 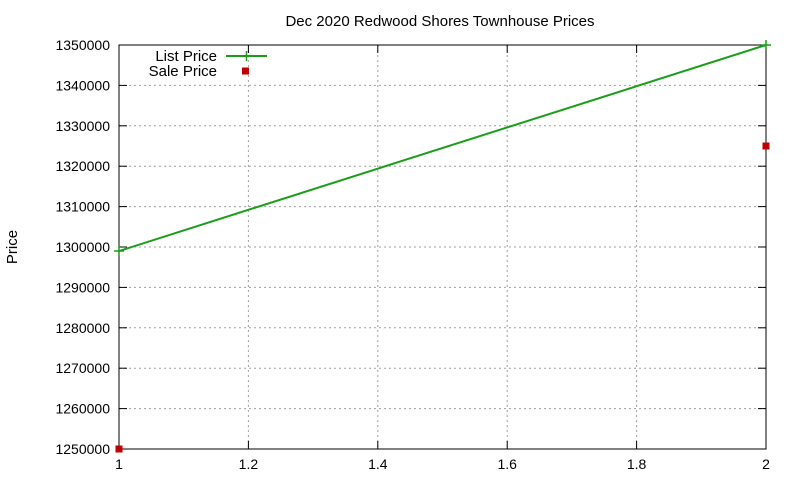 I want to click on y-tick-label: 1280000, so click(x=82, y=328).